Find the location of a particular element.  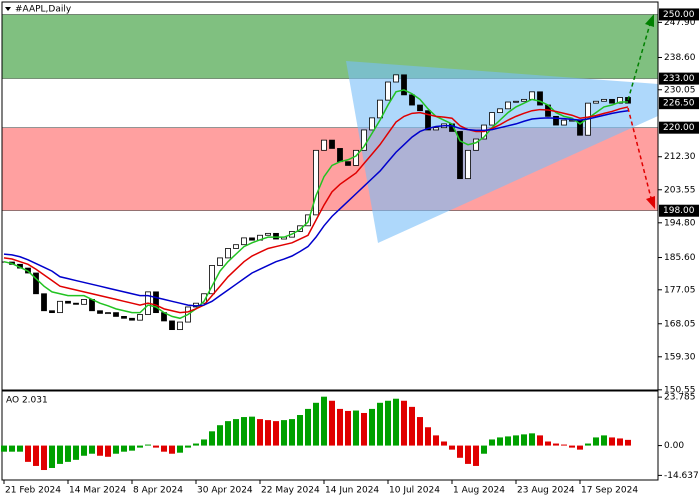

ao-plot is located at coordinates (316, 433).